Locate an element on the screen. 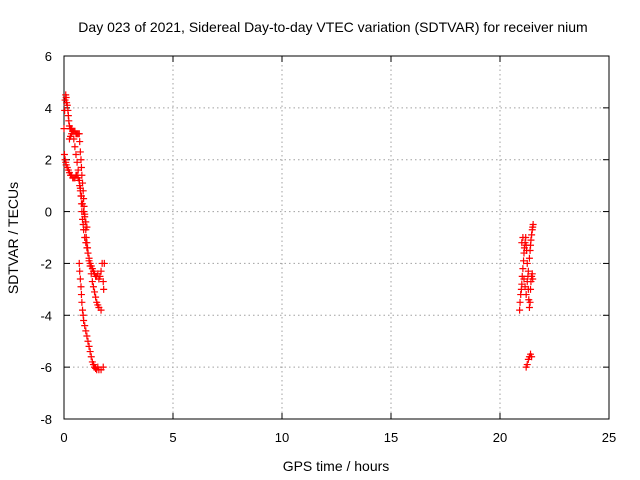  y-tick-label: -6 is located at coordinates (46, 367).